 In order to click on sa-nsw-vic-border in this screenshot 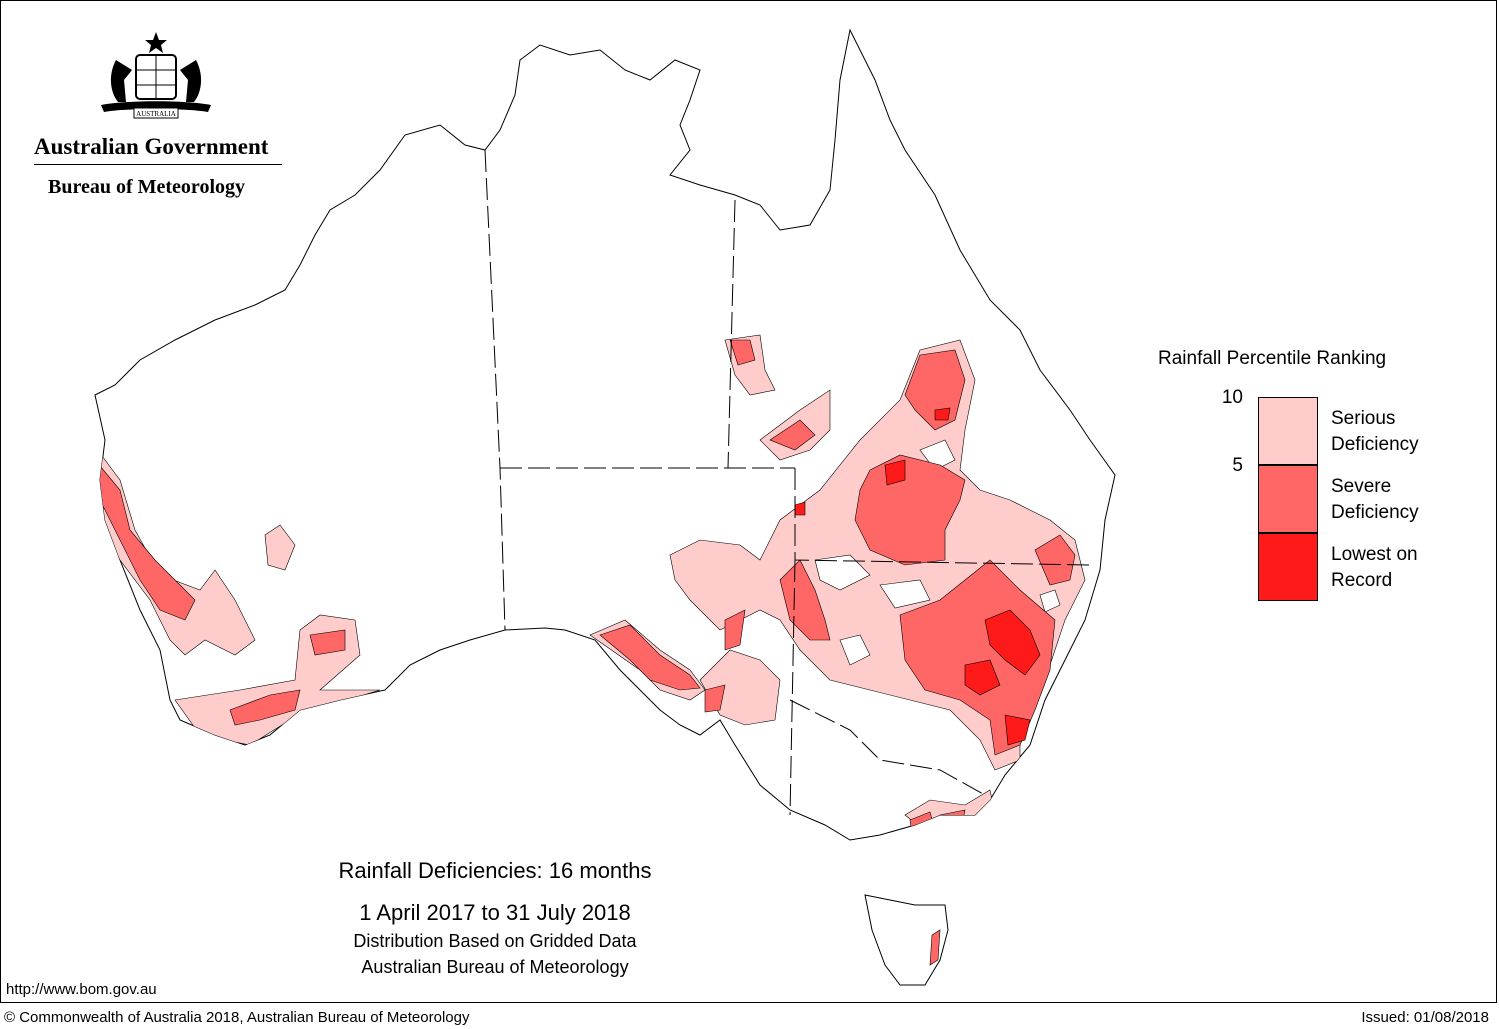, I will do `click(792, 687)`.